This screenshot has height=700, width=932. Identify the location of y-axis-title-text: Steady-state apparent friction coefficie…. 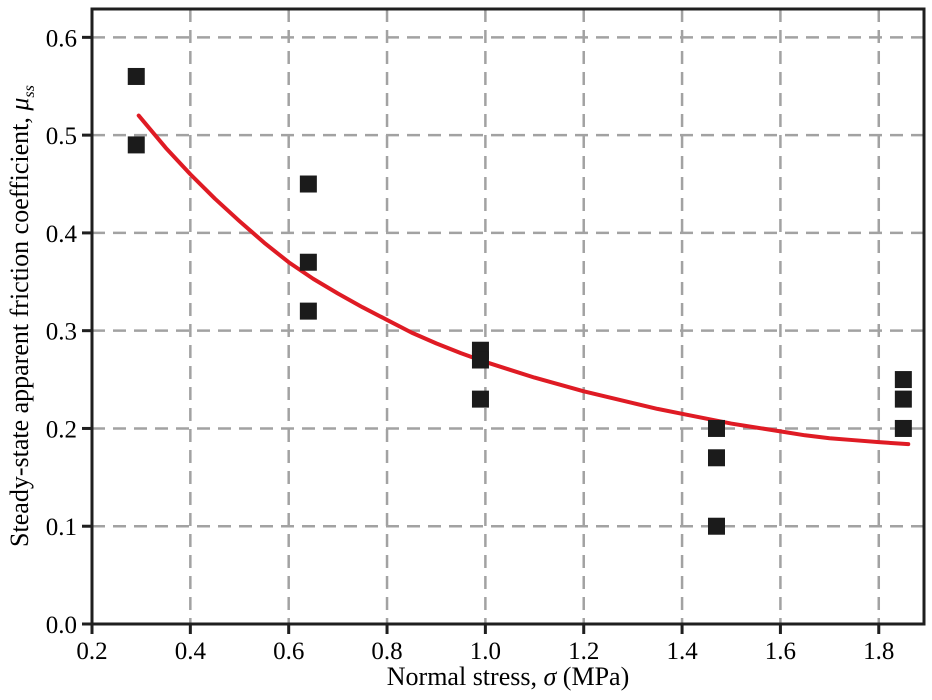
(19, 328).